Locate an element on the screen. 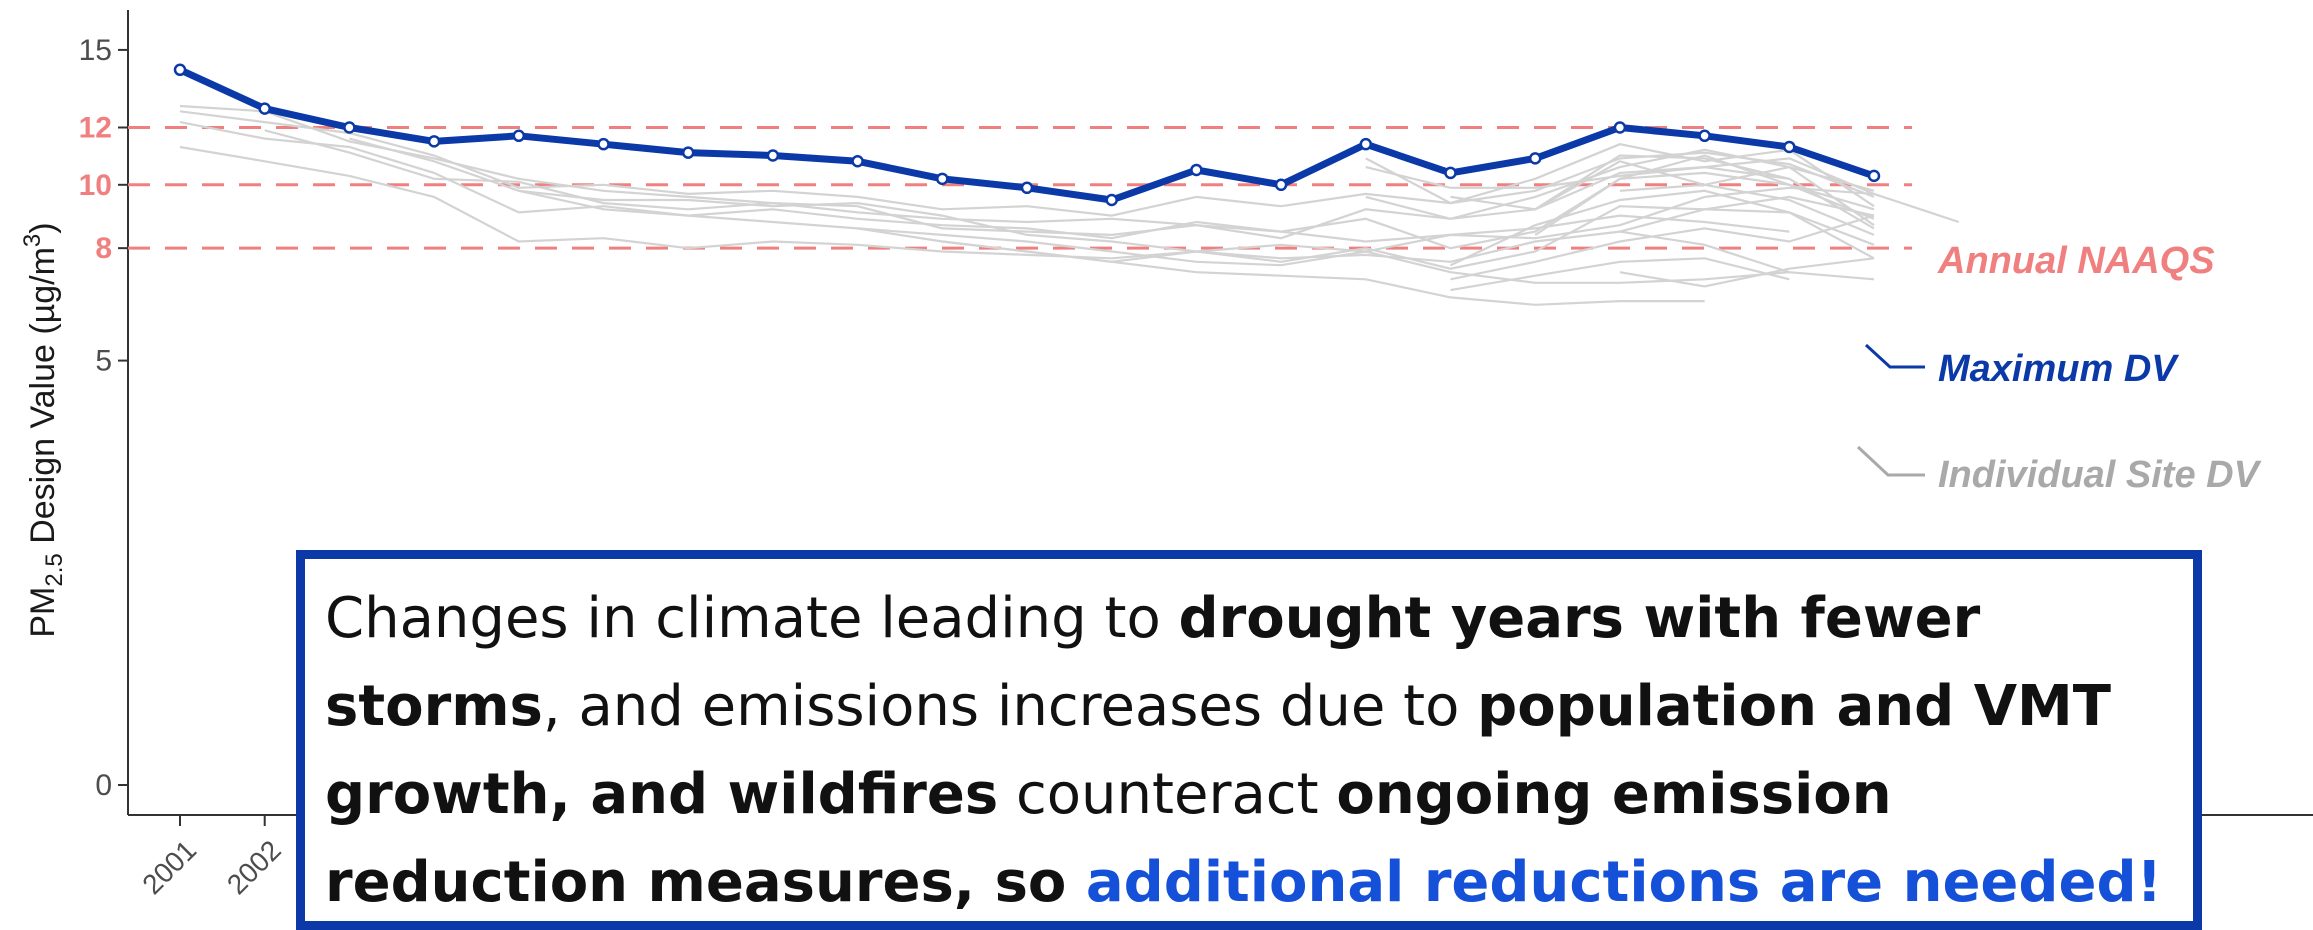 Image resolution: width=2313 pixels, height=930 pixels. y-tick-label: 0 is located at coordinates (103, 785).